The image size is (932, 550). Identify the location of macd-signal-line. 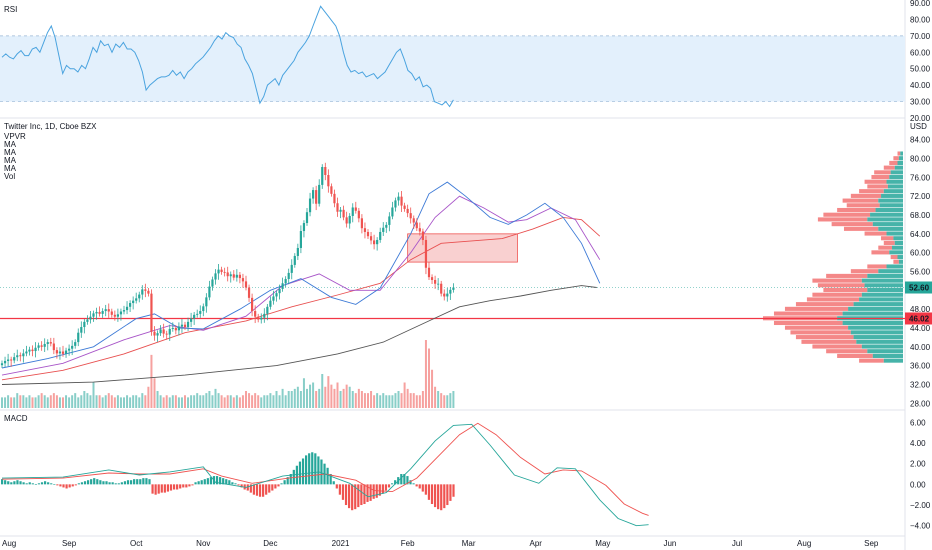
(325, 469).